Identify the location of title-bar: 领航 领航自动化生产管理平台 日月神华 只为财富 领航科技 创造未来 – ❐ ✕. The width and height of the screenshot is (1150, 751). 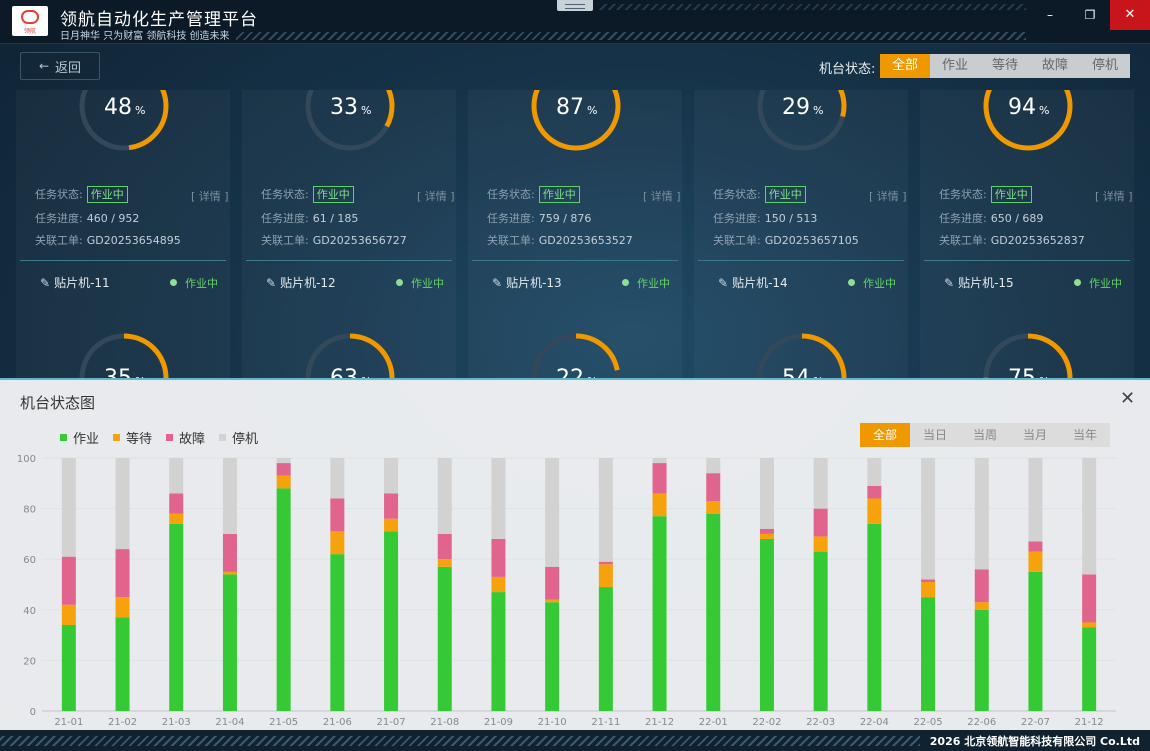
(575, 22).